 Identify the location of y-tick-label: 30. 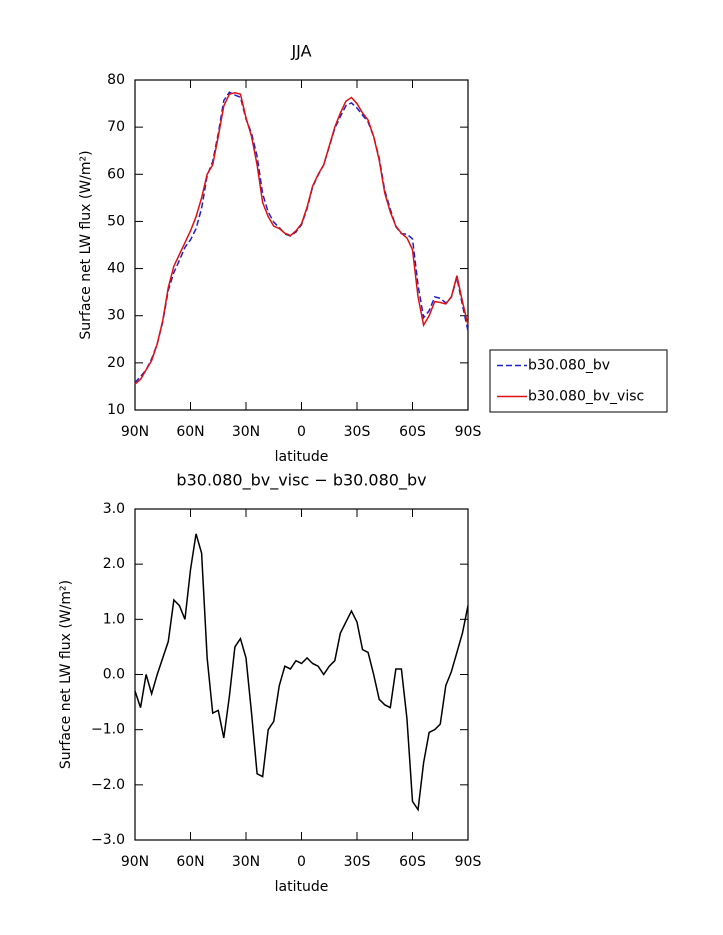
(116, 316).